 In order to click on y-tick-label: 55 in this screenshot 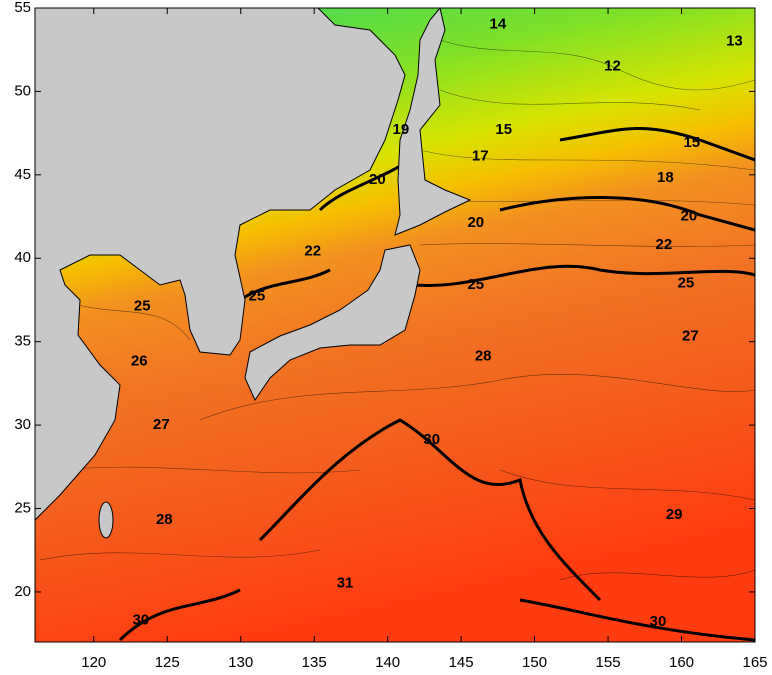, I will do `click(22, 8)`.